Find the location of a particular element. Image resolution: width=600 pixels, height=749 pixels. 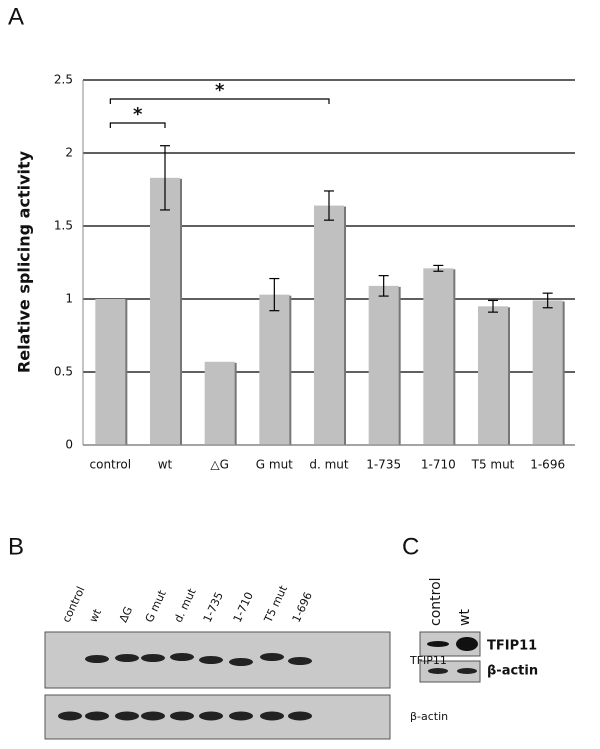

y-tick-label: 1 is located at coordinates (69, 299).